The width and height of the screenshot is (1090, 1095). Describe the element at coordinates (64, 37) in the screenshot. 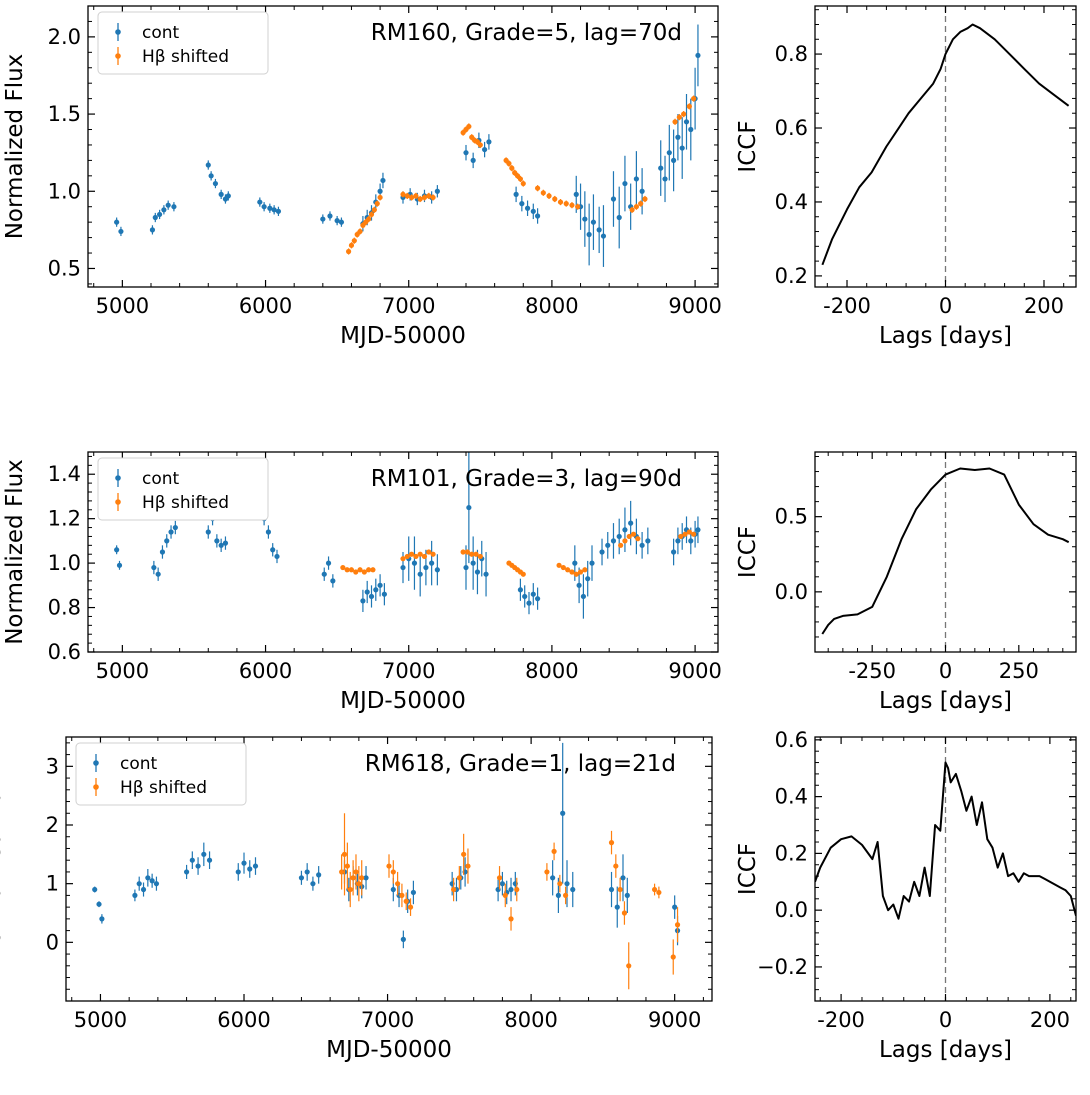

I see `y-tick-label: 2.0` at that location.